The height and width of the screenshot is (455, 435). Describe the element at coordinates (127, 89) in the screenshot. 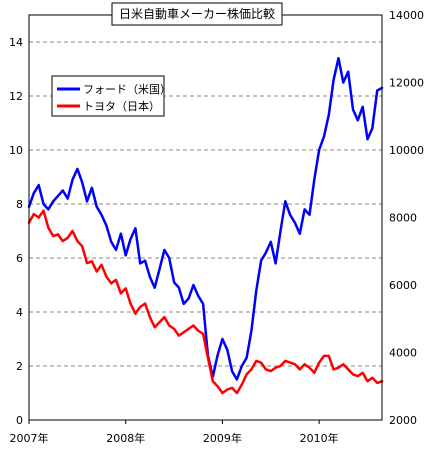

I see `legend-label-ford: フォード（米国）` at that location.